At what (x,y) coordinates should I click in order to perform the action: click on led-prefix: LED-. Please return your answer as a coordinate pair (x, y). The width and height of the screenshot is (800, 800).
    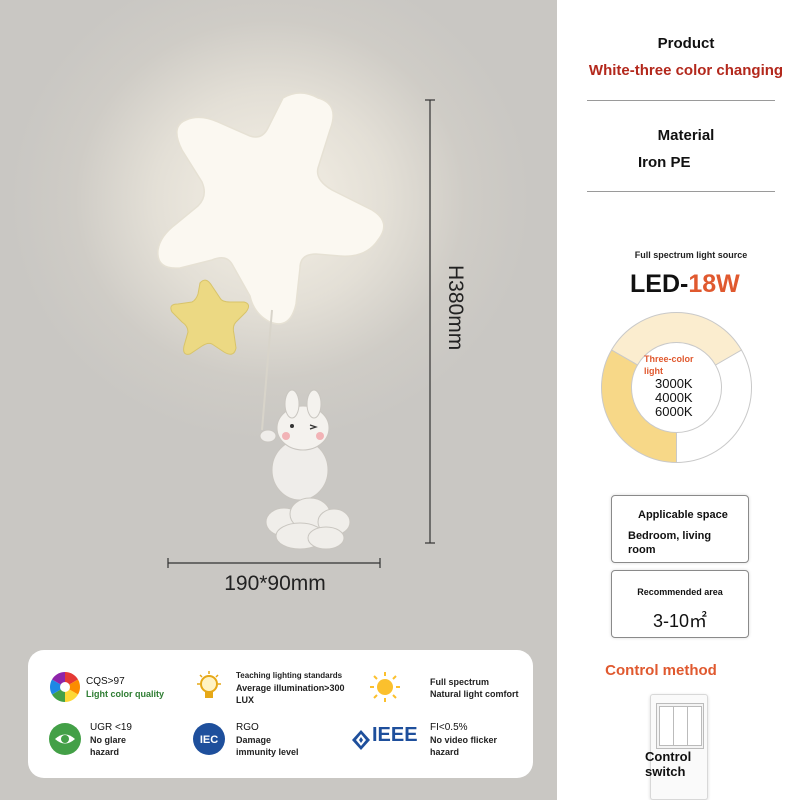
    Looking at the image, I should click on (659, 284).